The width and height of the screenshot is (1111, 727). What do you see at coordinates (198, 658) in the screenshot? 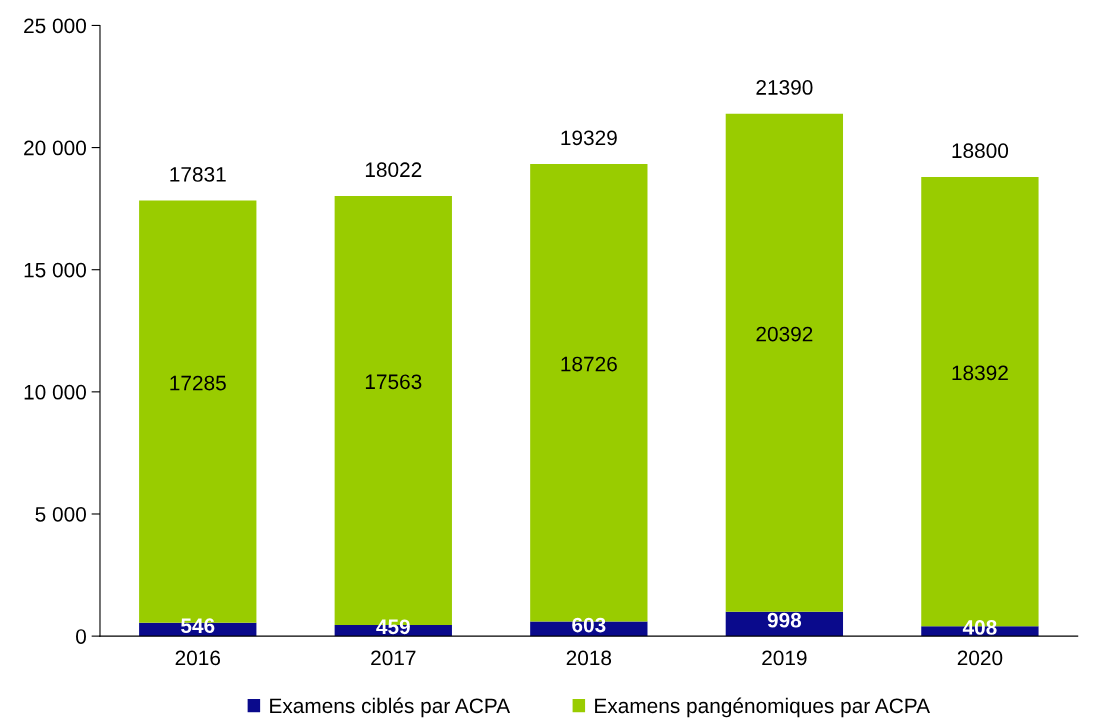
I see `x-tick-label: 2016` at bounding box center [198, 658].